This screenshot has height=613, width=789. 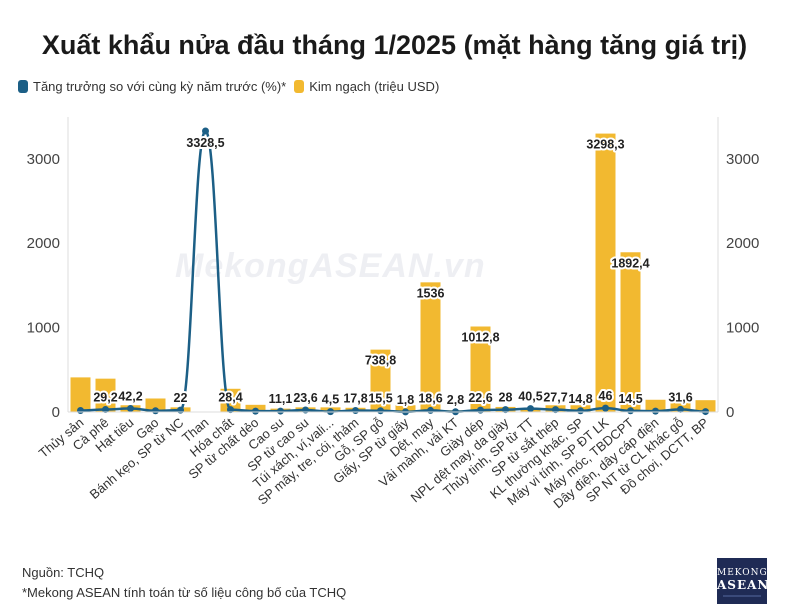 I want to click on bar-label: 1012,8, so click(x=480, y=338).